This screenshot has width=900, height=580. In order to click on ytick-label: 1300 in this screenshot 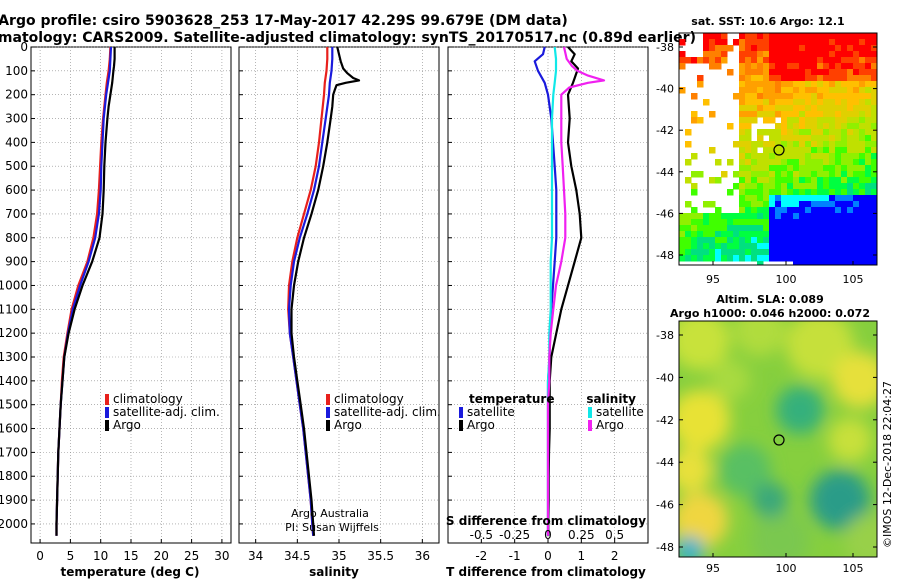, I will do `click(14, 357)`.